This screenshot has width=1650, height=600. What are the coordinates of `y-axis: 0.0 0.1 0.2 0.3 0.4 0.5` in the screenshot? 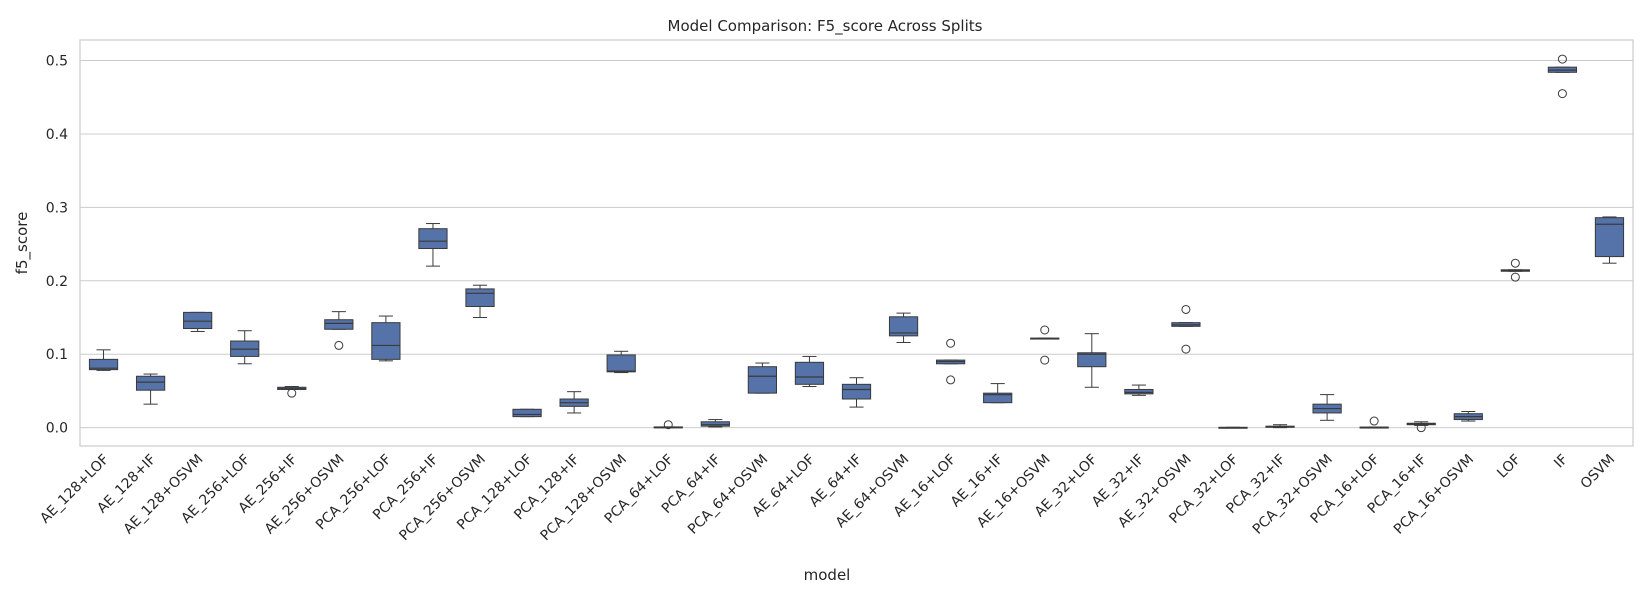 It's located at (57, 245).